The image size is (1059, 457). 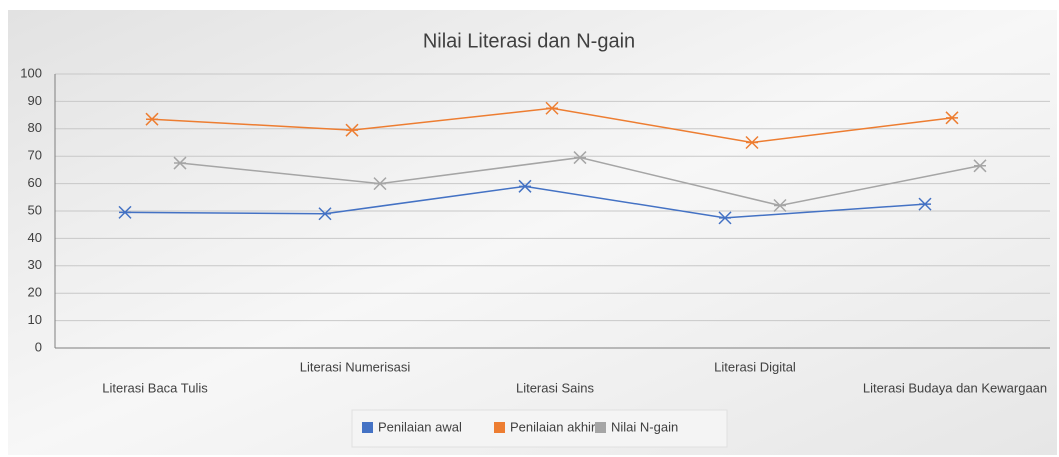 What do you see at coordinates (35, 264) in the screenshot?
I see `y-tick-label: 30` at bounding box center [35, 264].